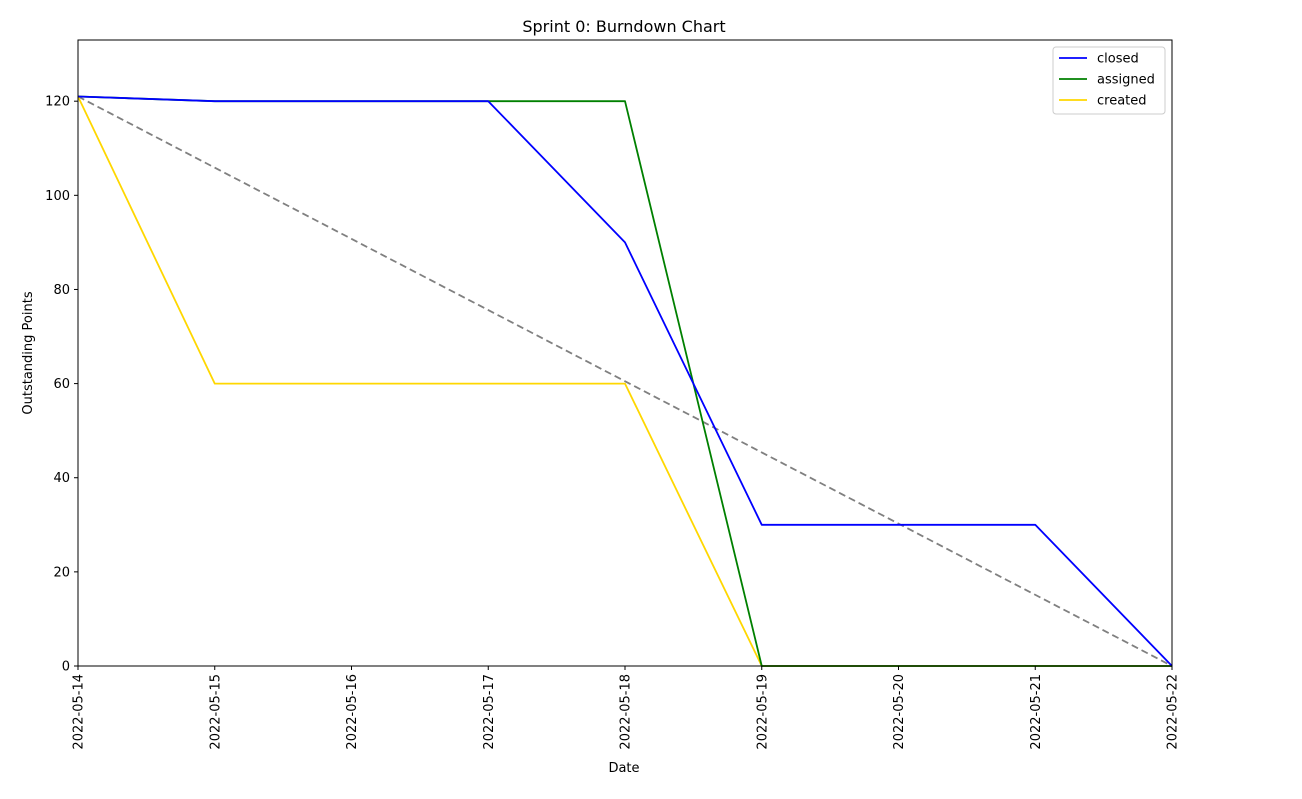 Image resolution: width=1302 pixels, height=799 pixels. What do you see at coordinates (66, 667) in the screenshot?
I see `y-tick-label: 0` at bounding box center [66, 667].